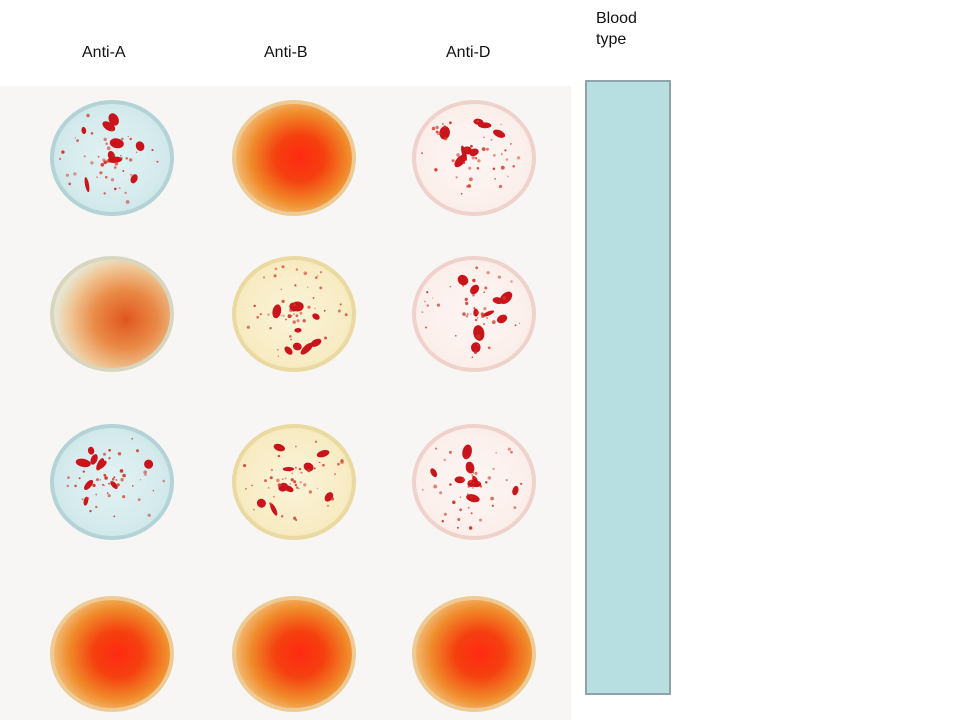 Image resolution: width=960 pixels, height=720 pixels. What do you see at coordinates (112, 654) in the screenshot?
I see `well-row4-anti-a` at bounding box center [112, 654].